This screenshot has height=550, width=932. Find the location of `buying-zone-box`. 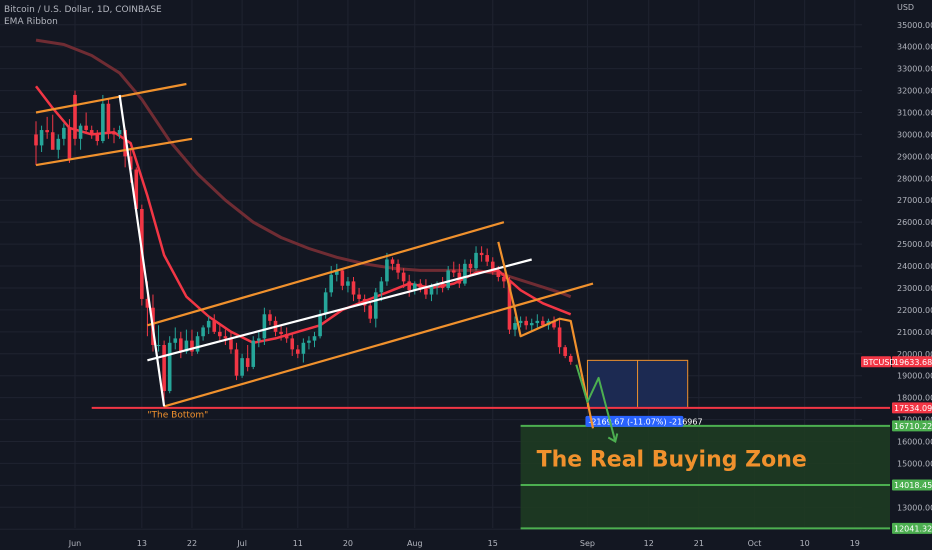

buying-zone-box is located at coordinates (726, 477).